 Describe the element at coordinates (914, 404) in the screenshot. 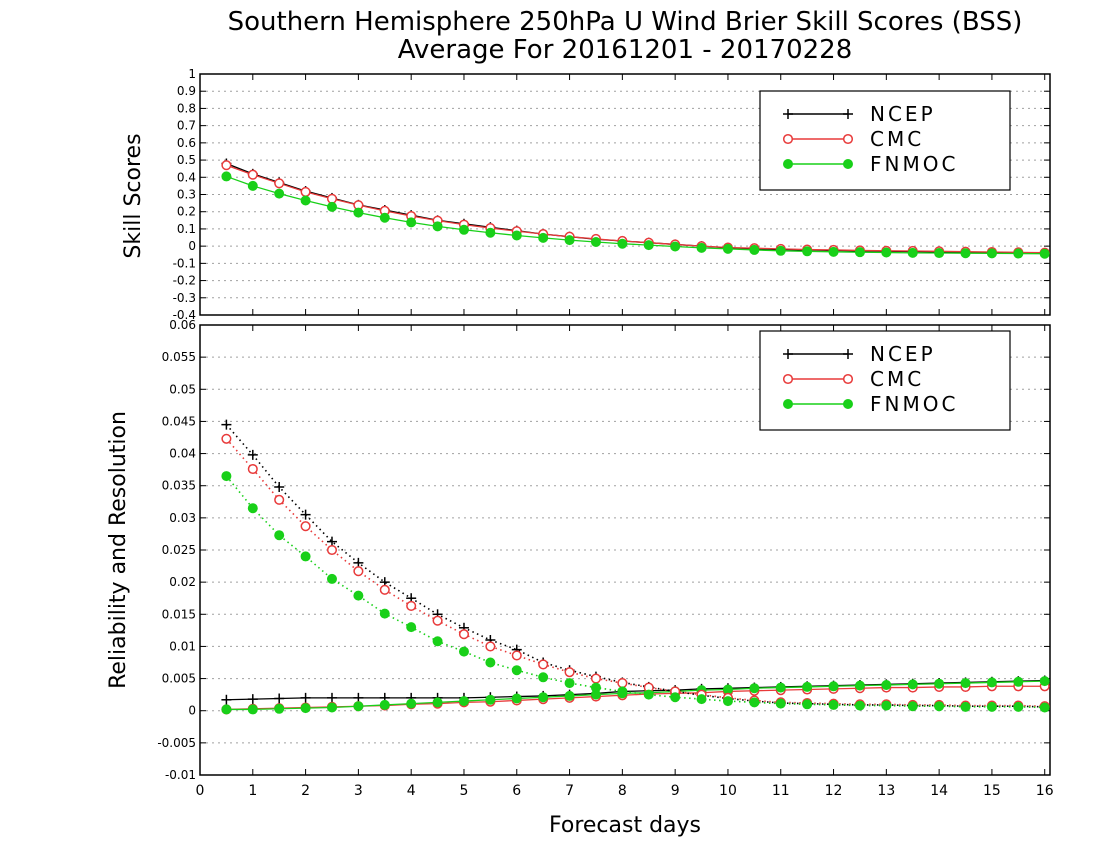

I see `bottom-legend-label-fnmoc: FNMOC` at that location.